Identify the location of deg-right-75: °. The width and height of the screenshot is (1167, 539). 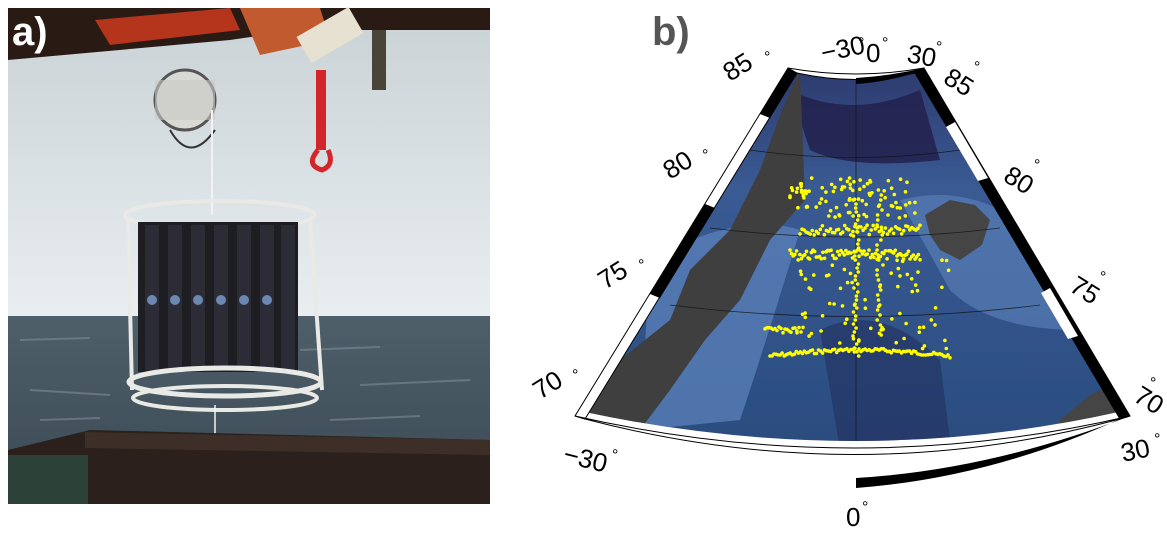
(1103, 277).